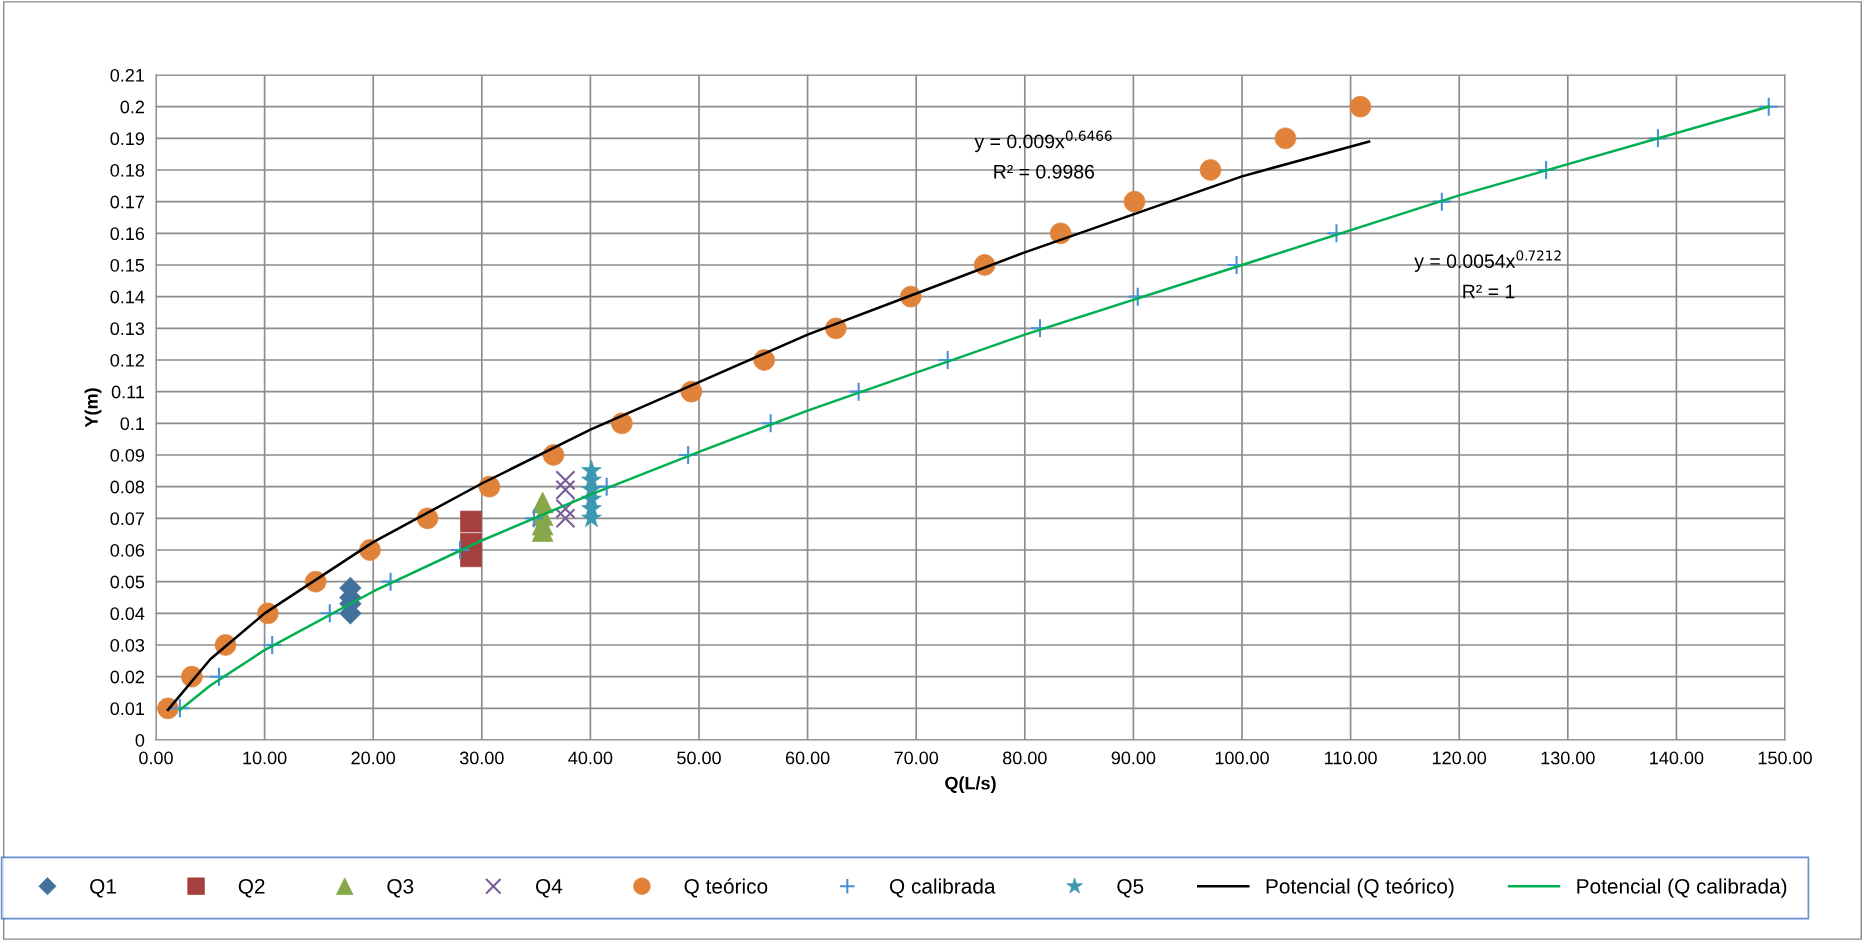  What do you see at coordinates (400, 888) in the screenshot?
I see `legend-label: Q3` at bounding box center [400, 888].